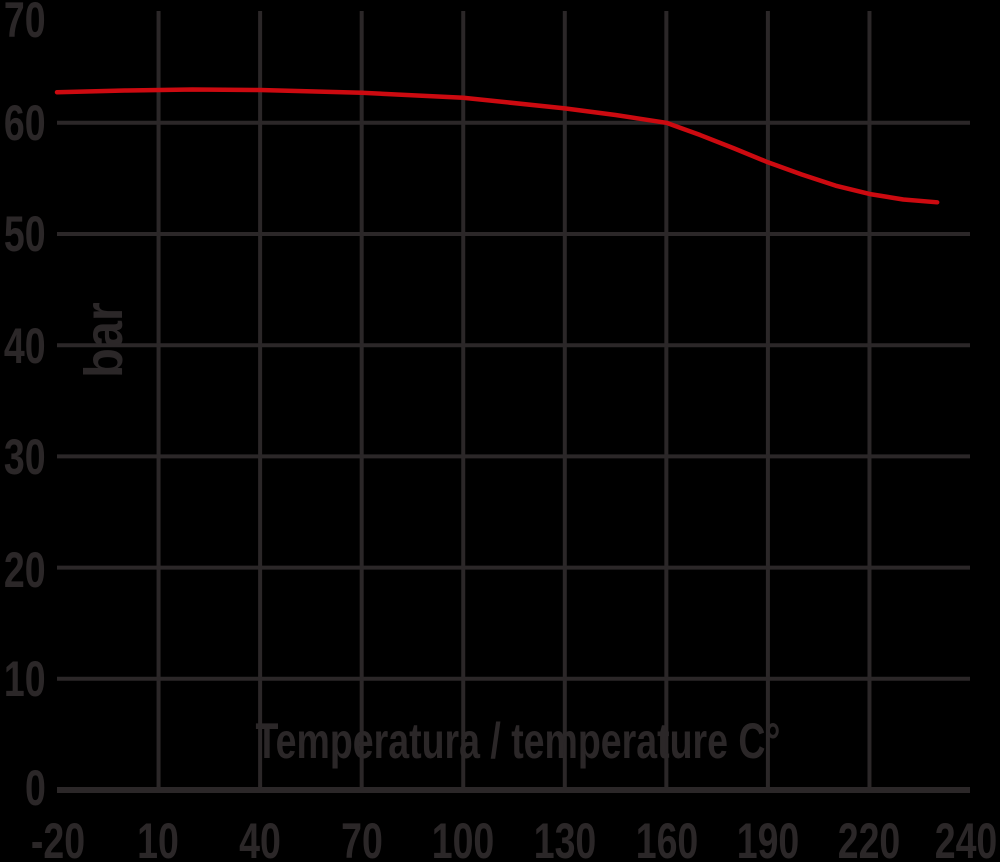 The image size is (1000, 862). Describe the element at coordinates (869, 837) in the screenshot. I see `x-tick-220: 220` at that location.